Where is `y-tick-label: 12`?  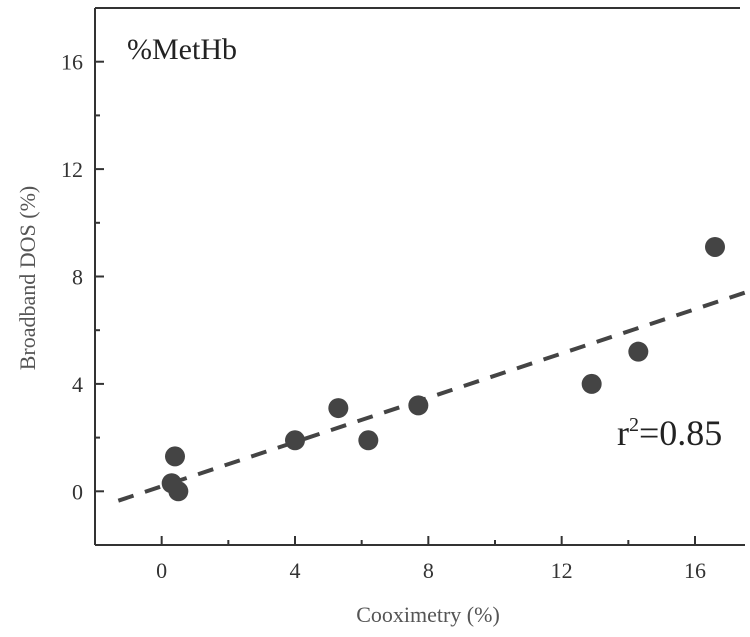
y-tick-label: 12 is located at coordinates (72, 169).